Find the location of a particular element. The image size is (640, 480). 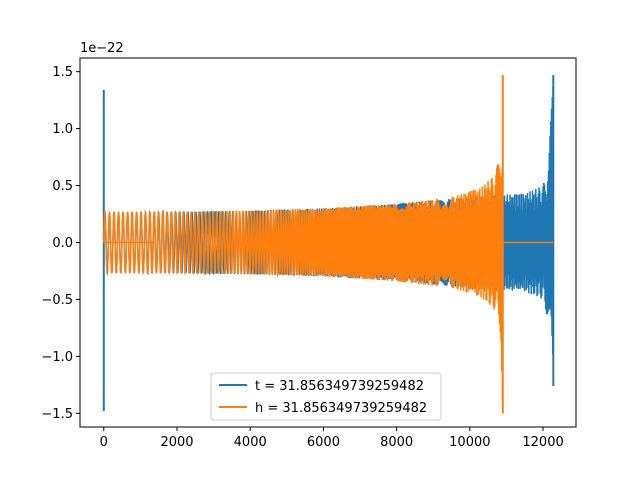

y-tick-label: −1.0 is located at coordinates (57, 357).